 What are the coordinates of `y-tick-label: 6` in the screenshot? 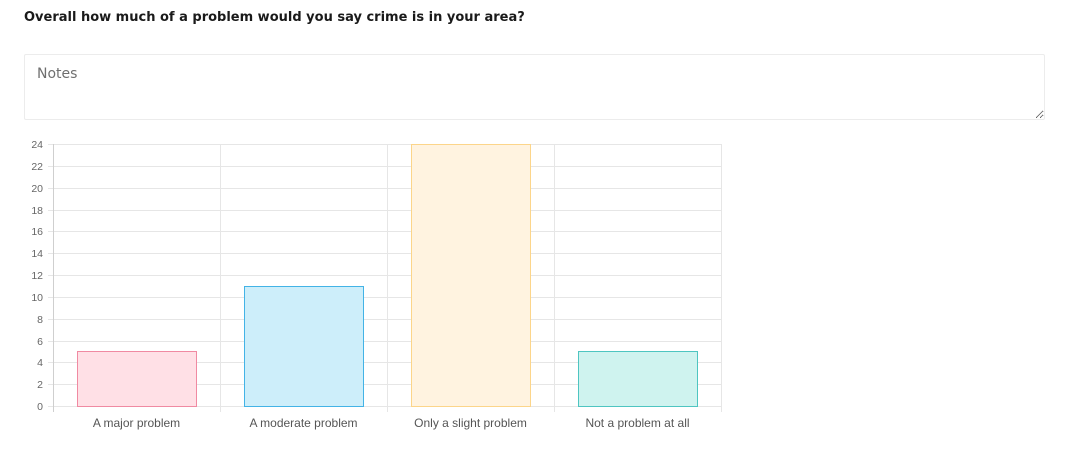 It's located at (40, 342).